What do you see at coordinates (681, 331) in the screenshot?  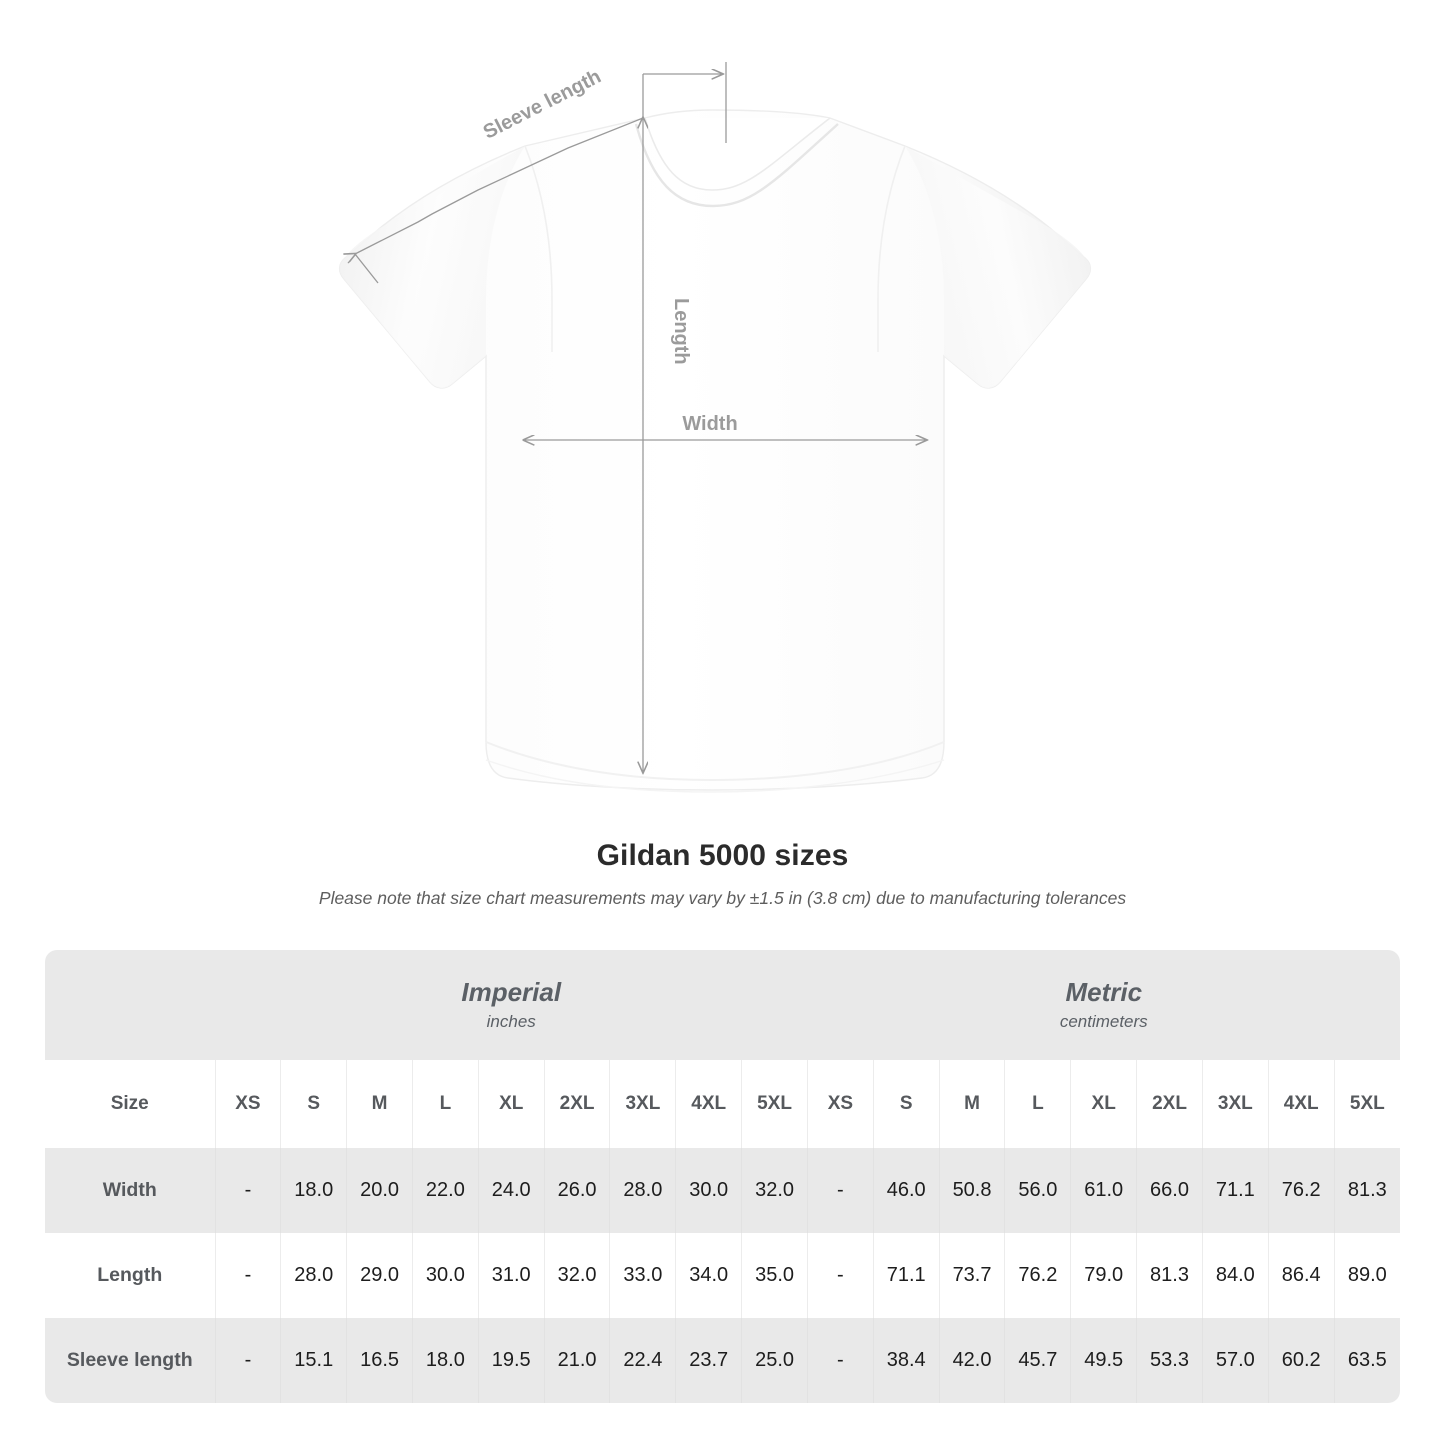 I see `length-label: Length` at bounding box center [681, 331].